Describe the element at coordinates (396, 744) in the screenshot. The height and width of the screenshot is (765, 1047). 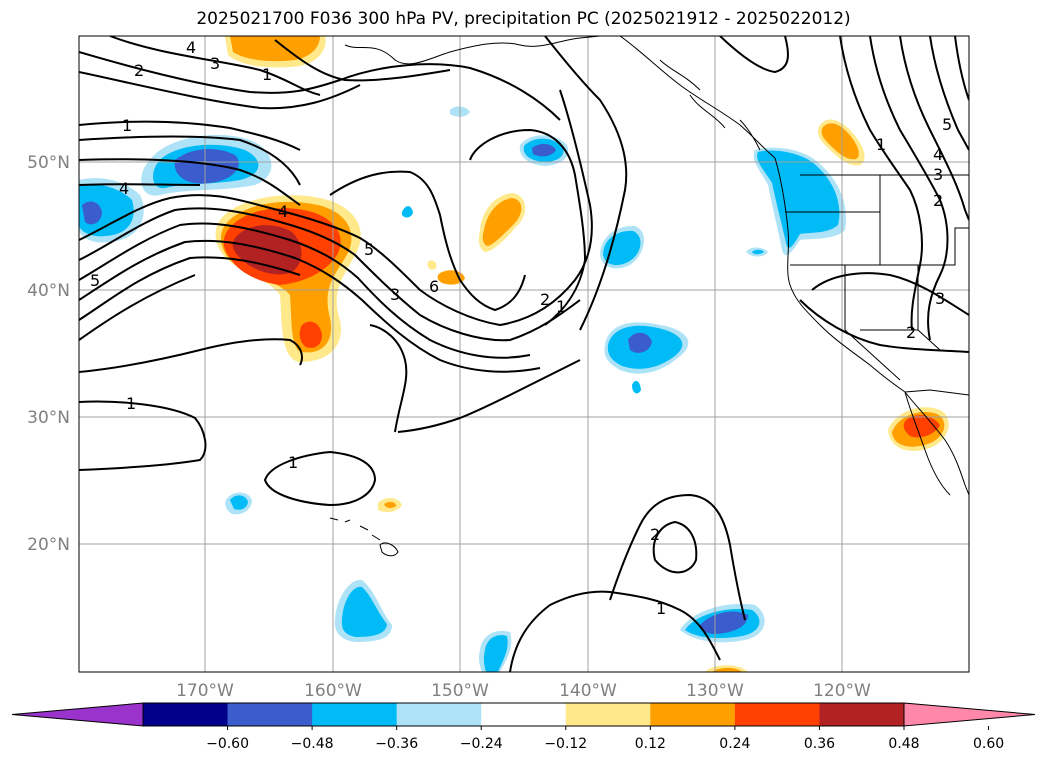
I see `colorbar-tick-label: −0.36` at that location.